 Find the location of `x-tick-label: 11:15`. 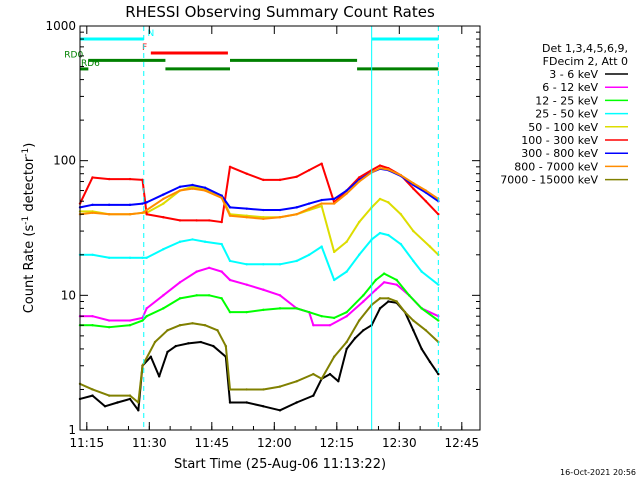

x-tick-label: 11:15 is located at coordinates (87, 443).